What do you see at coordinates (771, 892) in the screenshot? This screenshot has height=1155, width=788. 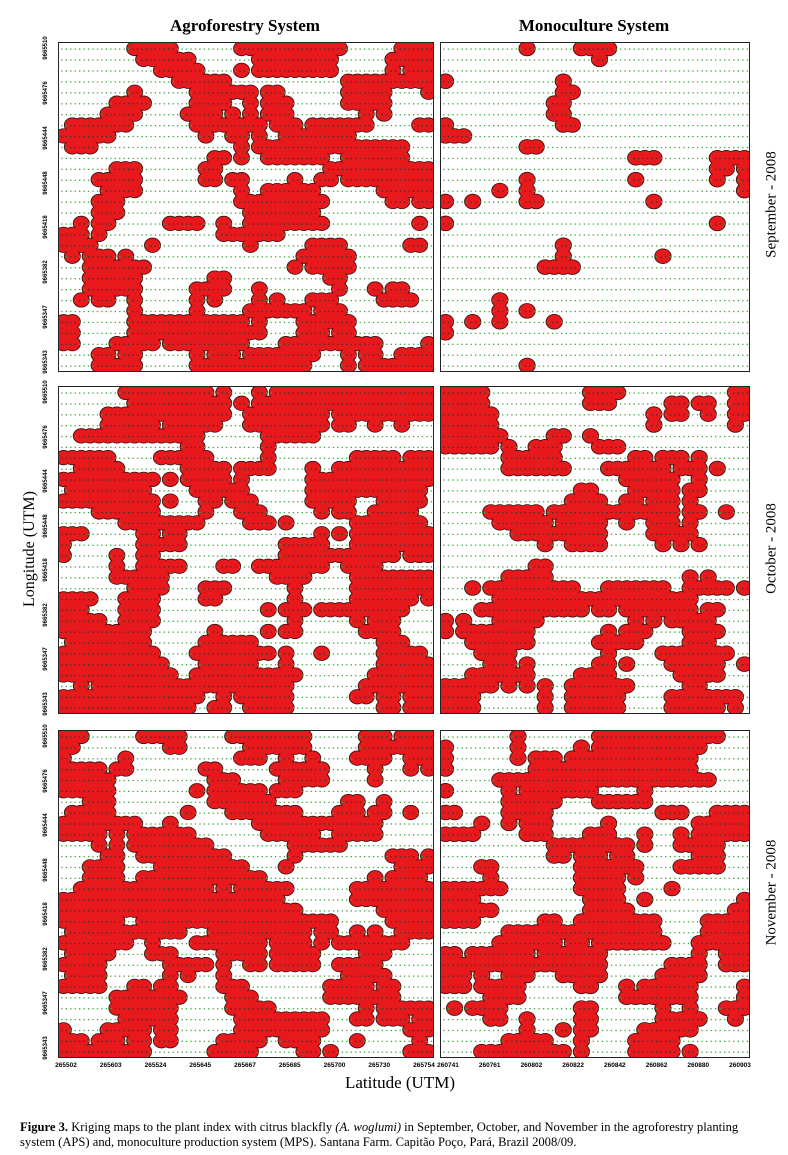 I see `month-label-november: November - 2008` at bounding box center [771, 892].